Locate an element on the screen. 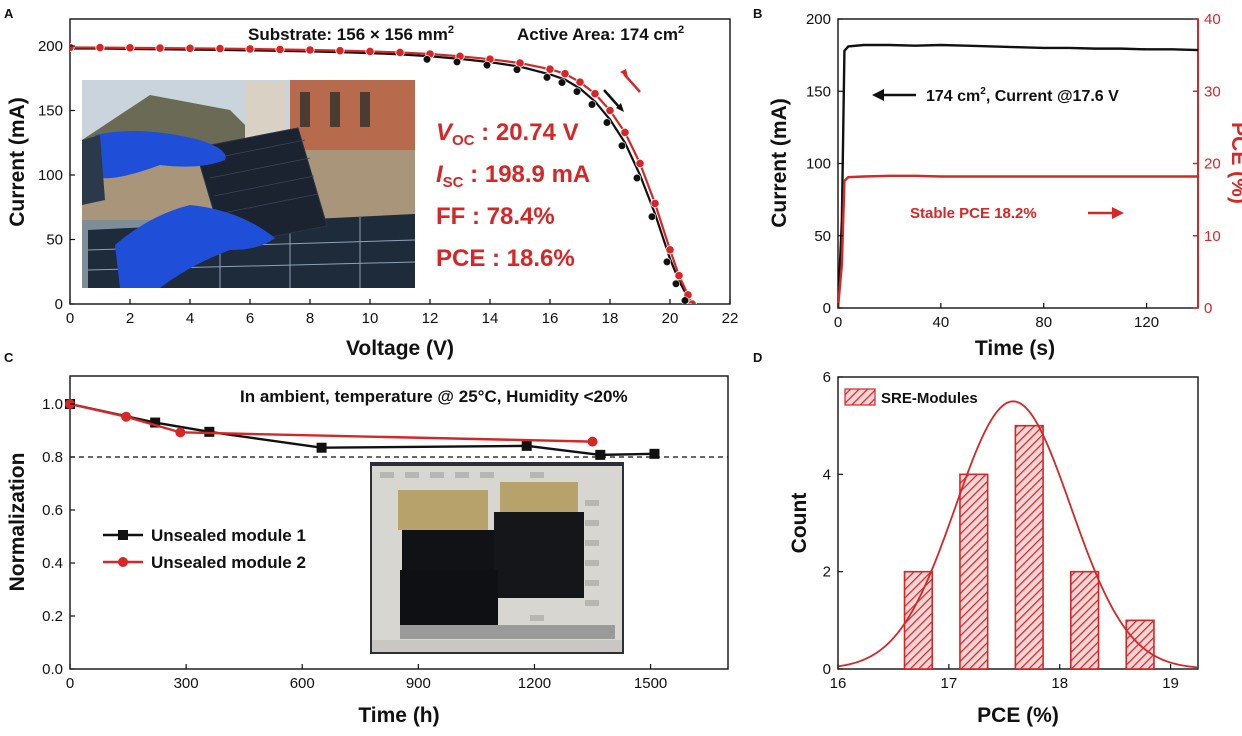 The width and height of the screenshot is (1242, 736). x-tick-label-c-3: 900 is located at coordinates (418, 683).